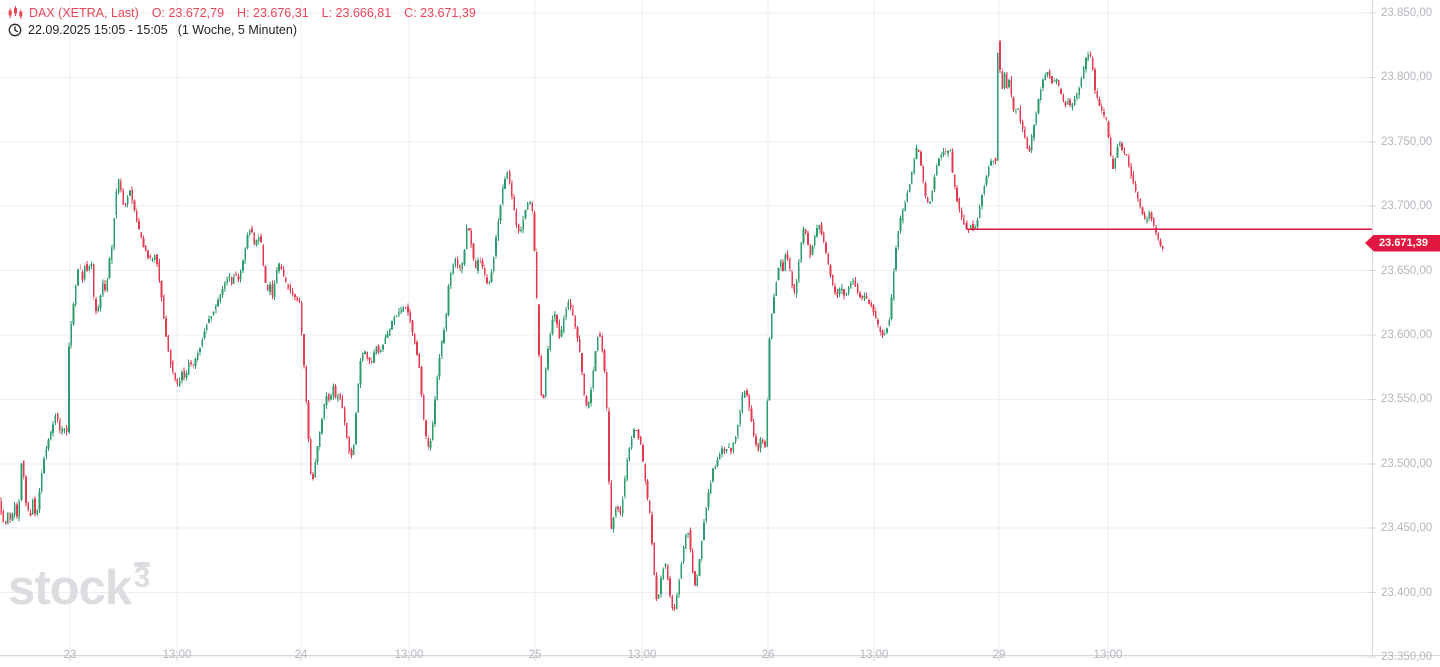 The width and height of the screenshot is (1440, 667). Describe the element at coordinates (1407, 206) in the screenshot. I see `y-axis-label: 23.700,00` at that location.